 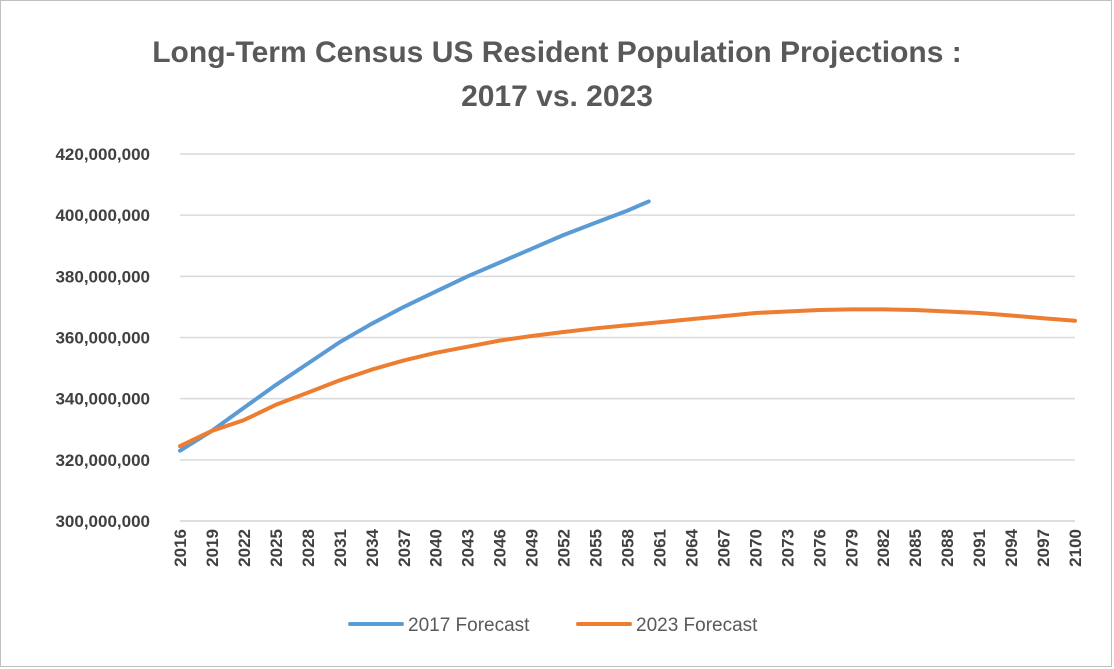 What do you see at coordinates (947, 548) in the screenshot?
I see `x-tick-label: 2088` at bounding box center [947, 548].